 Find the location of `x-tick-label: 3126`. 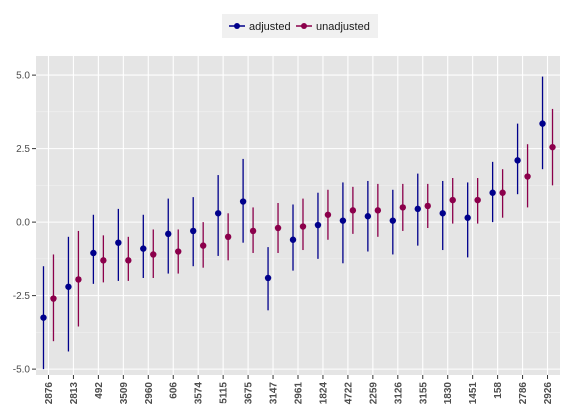

x-tick-label: 3126 is located at coordinates (398, 393).